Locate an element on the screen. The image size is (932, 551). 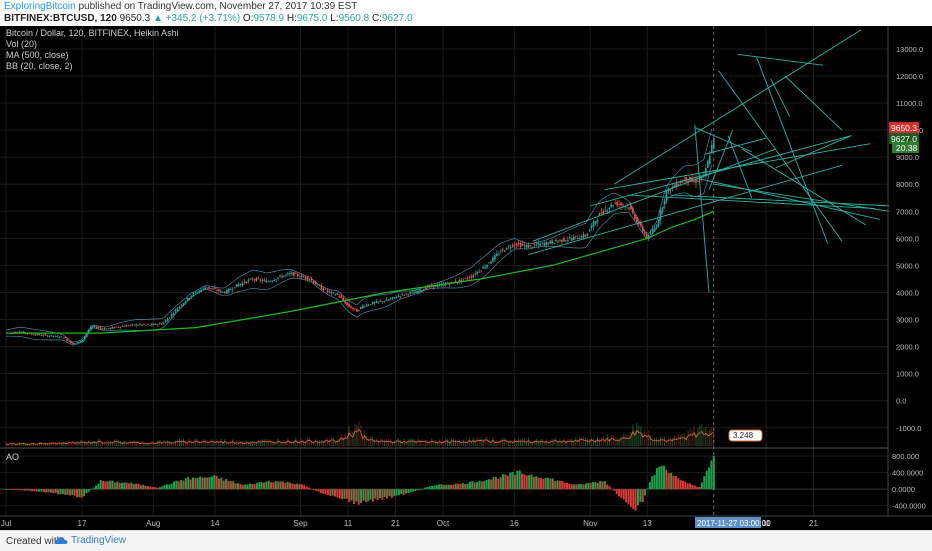
legend-ma: MA (500, close) is located at coordinates (37, 55).